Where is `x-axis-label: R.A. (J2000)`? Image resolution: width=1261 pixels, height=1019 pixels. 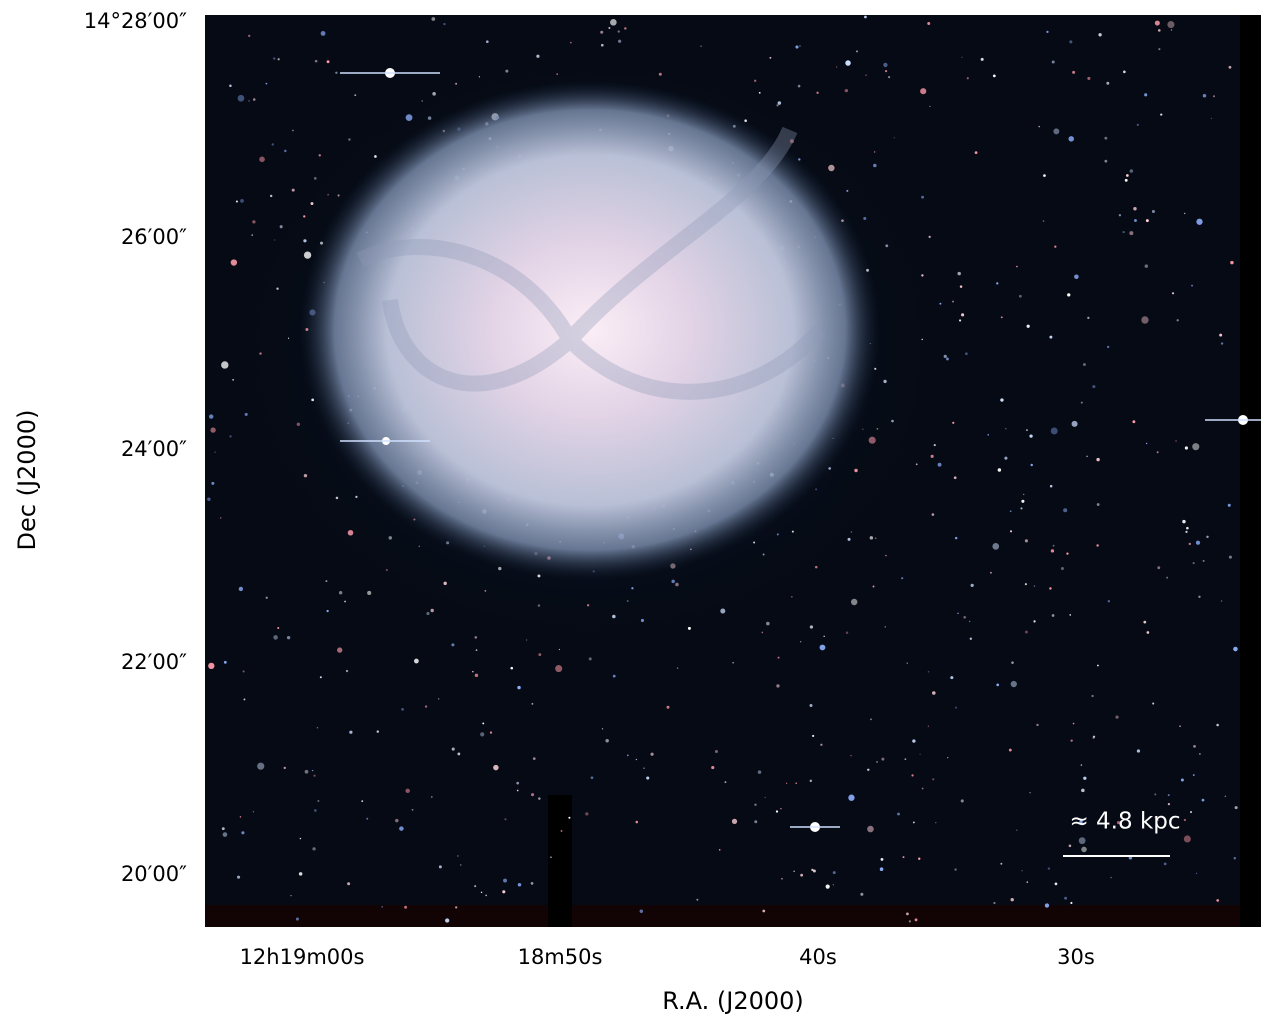
x-axis-label: R.A. (J2000) is located at coordinates (733, 1001).